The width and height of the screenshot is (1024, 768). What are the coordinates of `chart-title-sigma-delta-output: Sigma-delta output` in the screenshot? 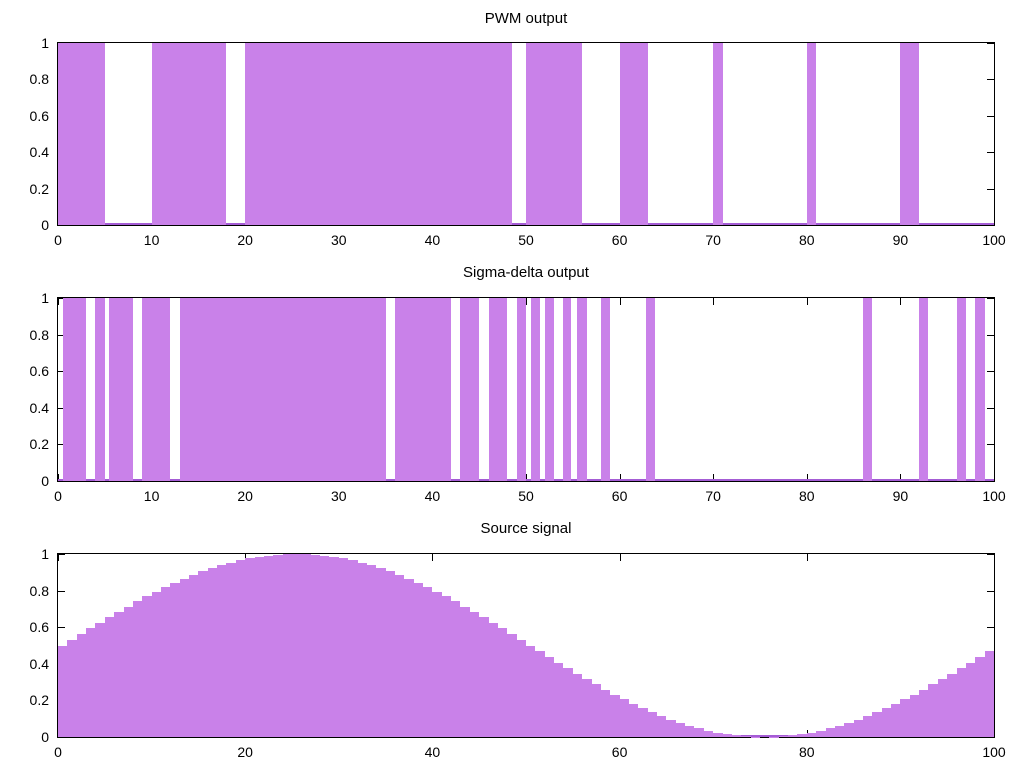 It's located at (526, 272).